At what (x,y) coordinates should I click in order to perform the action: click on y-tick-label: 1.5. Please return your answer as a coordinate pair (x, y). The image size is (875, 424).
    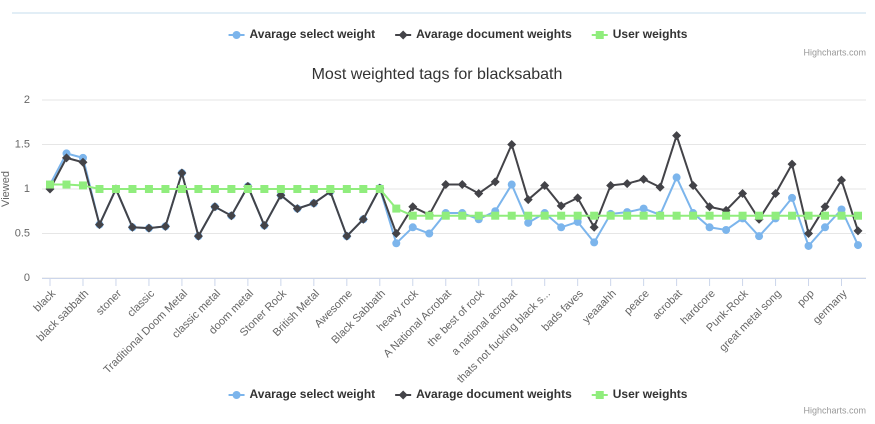
    Looking at the image, I should click on (22, 144).